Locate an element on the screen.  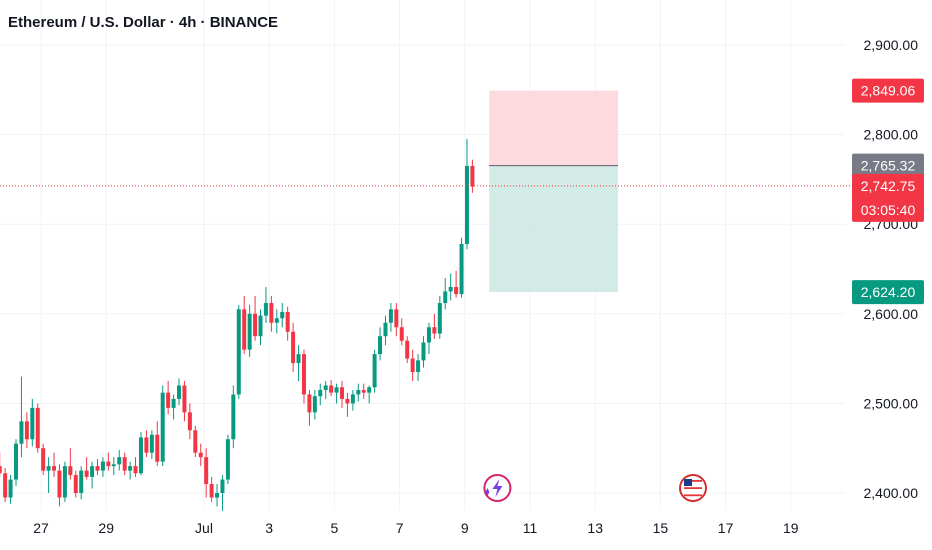
price-badge-label: 2,765.32 is located at coordinates (888, 166).